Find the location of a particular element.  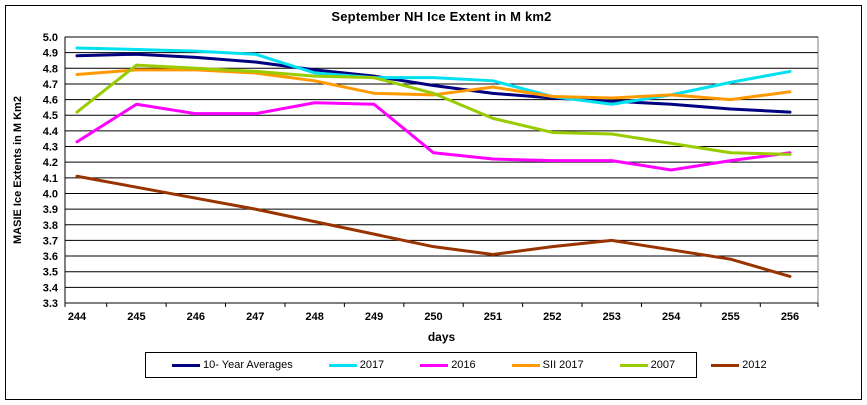

y-tick-label: 4.6 is located at coordinates (50, 101).